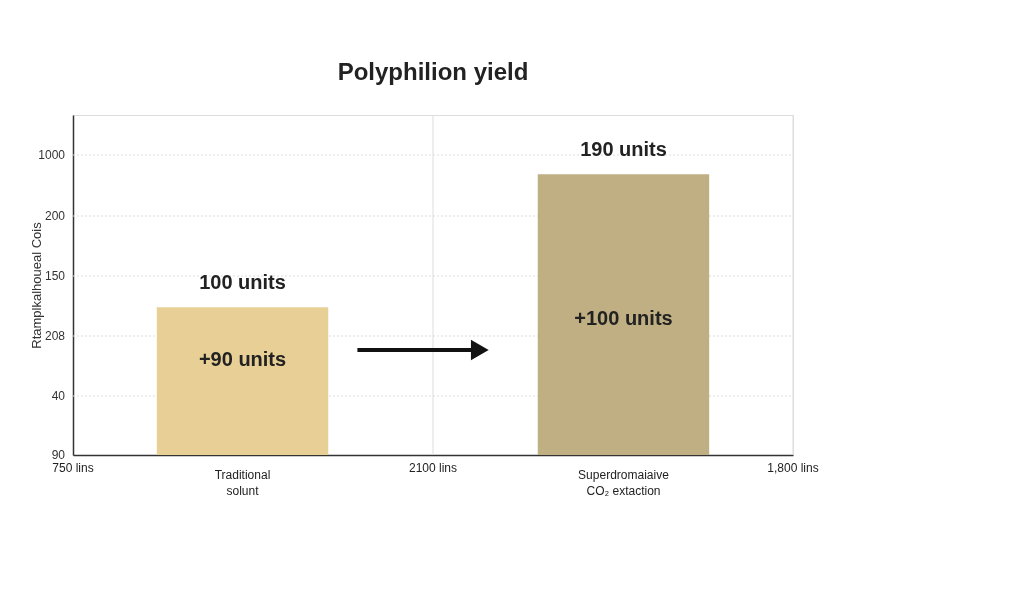 This screenshot has height=592, width=1024. What do you see at coordinates (242, 358) in the screenshot?
I see `annotation: +90 units` at bounding box center [242, 358].